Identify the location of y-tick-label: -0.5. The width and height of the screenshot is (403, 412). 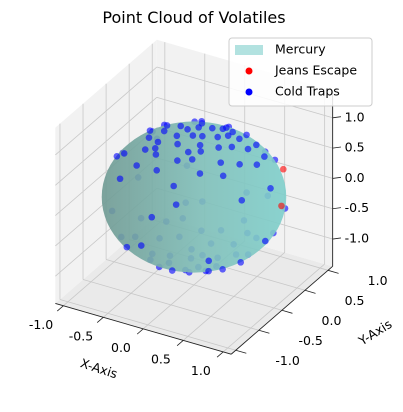
(310, 340).